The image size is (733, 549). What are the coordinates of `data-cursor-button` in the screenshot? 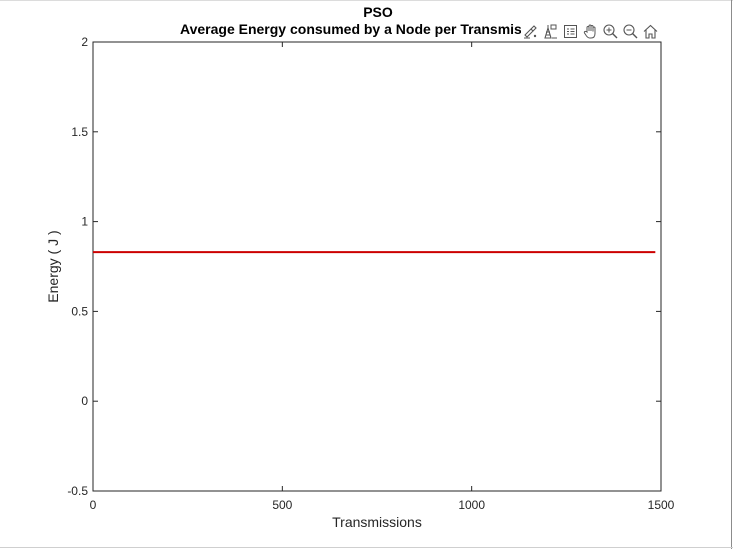 It's located at (550, 31).